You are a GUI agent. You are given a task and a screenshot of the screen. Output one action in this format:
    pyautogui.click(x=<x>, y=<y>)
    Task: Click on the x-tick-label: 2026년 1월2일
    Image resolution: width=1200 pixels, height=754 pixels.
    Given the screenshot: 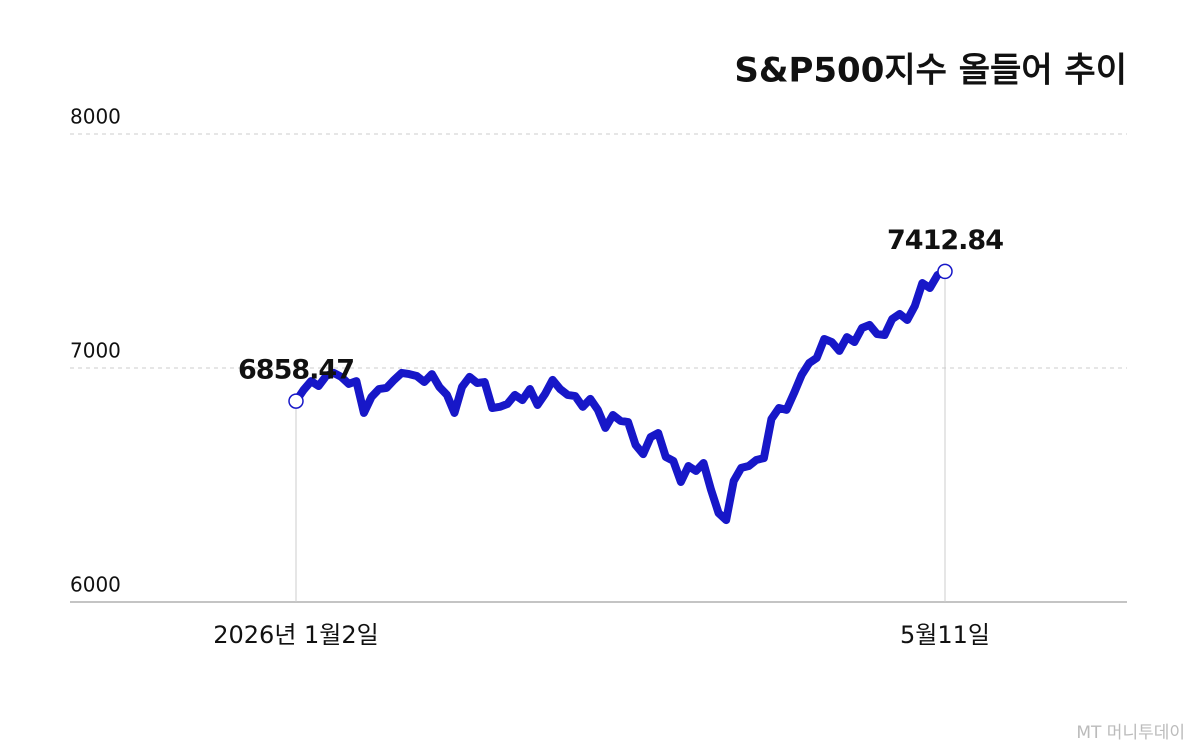 What is the action you would take?
    pyautogui.click(x=296, y=635)
    